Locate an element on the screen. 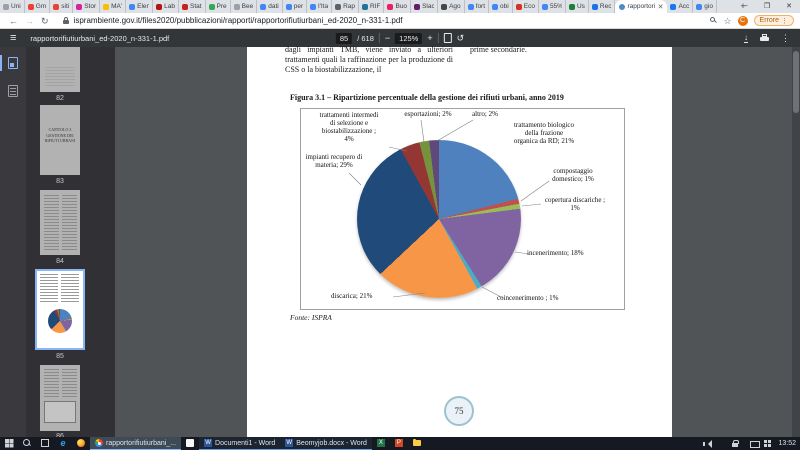  more-options-icon: ⋮ is located at coordinates (785, 37).